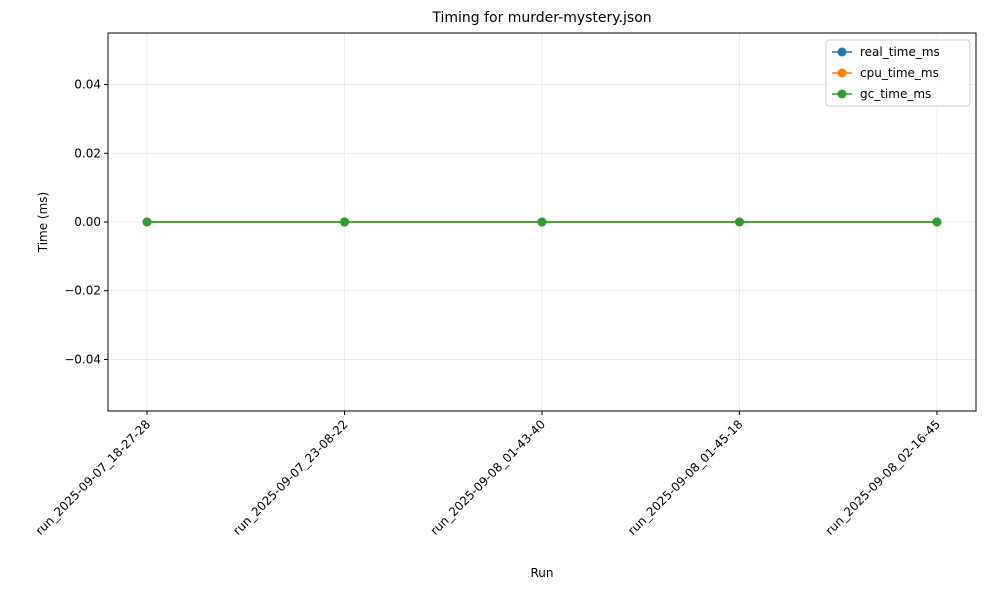 Image resolution: width=985 pixels, height=590 pixels. What do you see at coordinates (87, 153) in the screenshot?
I see `y-tick-label: 0.02` at bounding box center [87, 153].